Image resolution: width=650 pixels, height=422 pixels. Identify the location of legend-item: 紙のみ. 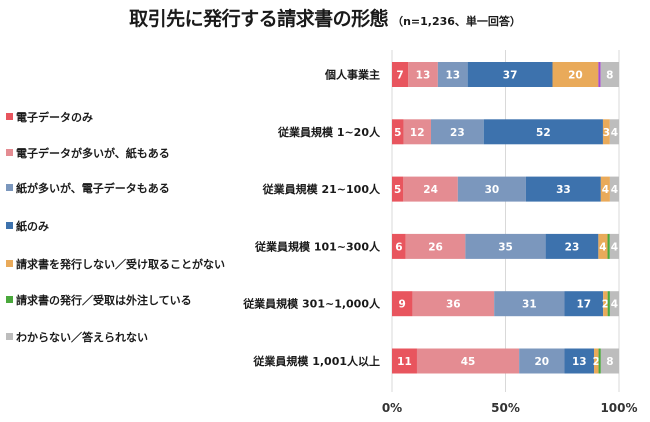
(27, 227).